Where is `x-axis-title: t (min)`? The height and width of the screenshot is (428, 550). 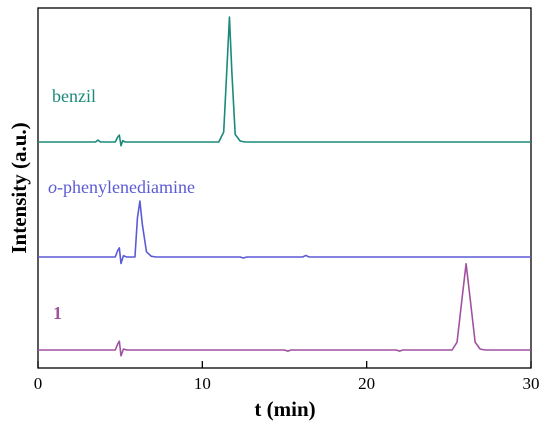
x-axis-title: t (min) is located at coordinates (284, 409).